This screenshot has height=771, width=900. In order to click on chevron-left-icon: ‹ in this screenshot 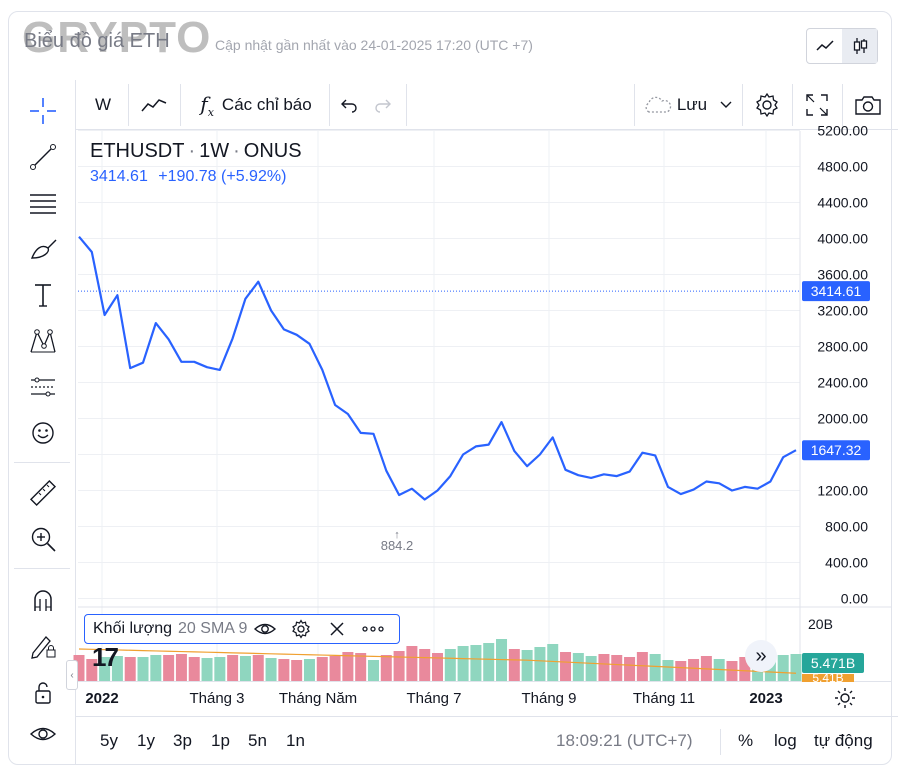, I will do `click(72, 675)`.